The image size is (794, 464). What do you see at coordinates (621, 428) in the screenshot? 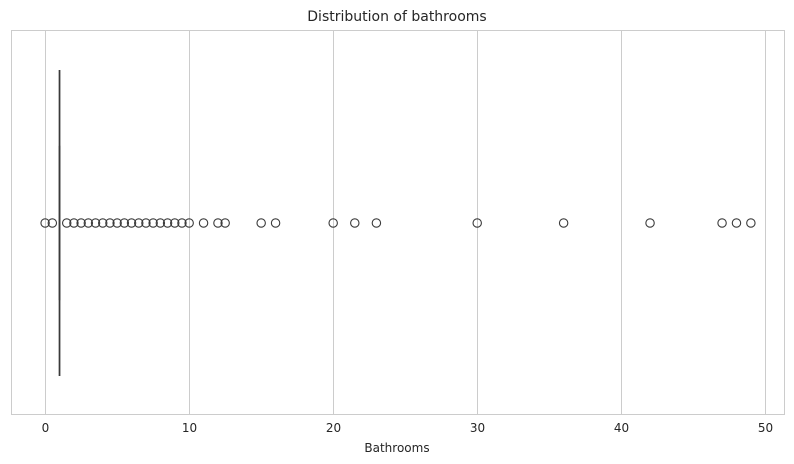
I see `x-tick-label: 40` at bounding box center [621, 428].